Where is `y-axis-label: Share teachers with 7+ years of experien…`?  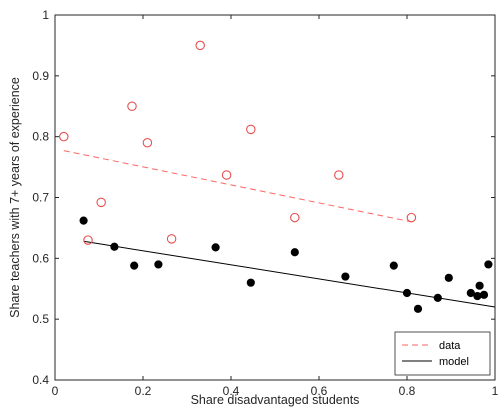
y-axis-label: Share teachers with 7+ years of experien… is located at coordinates (15, 197).